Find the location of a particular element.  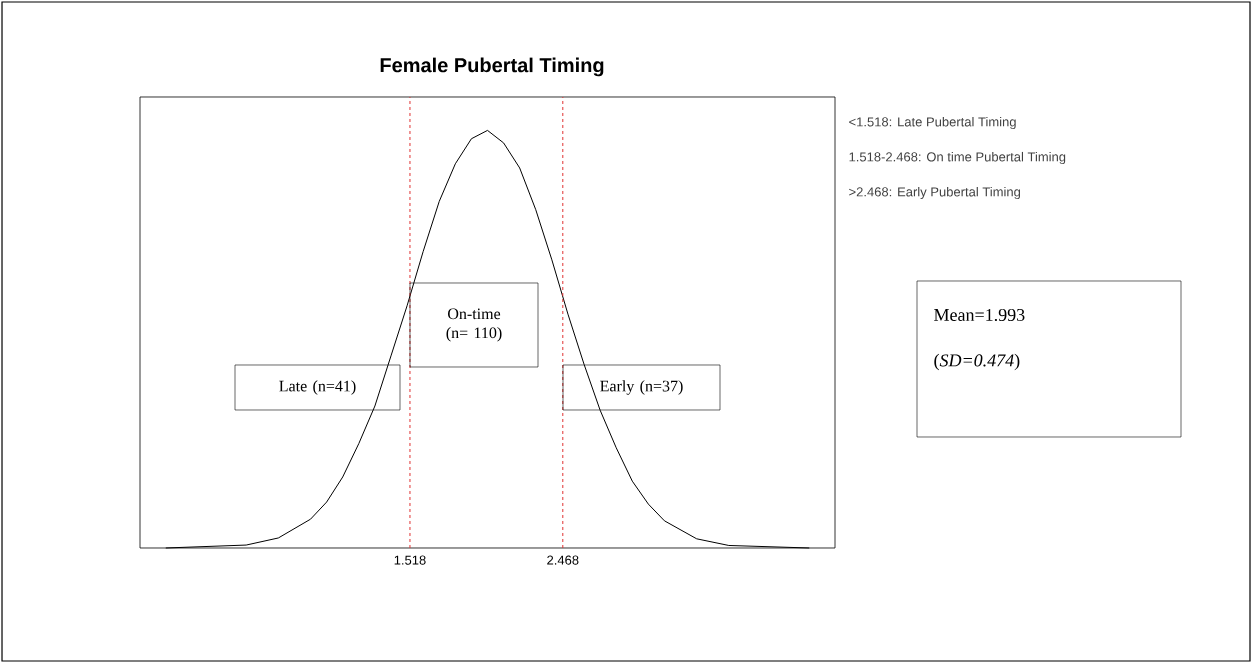

text: >2.468: Early Pubertal Timing is located at coordinates (935, 193).